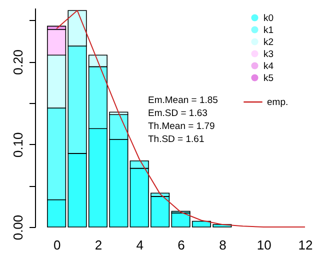 The height and width of the screenshot is (277, 328). What do you see at coordinates (269, 30) in the screenshot?
I see `legend-label: k1` at bounding box center [269, 30].